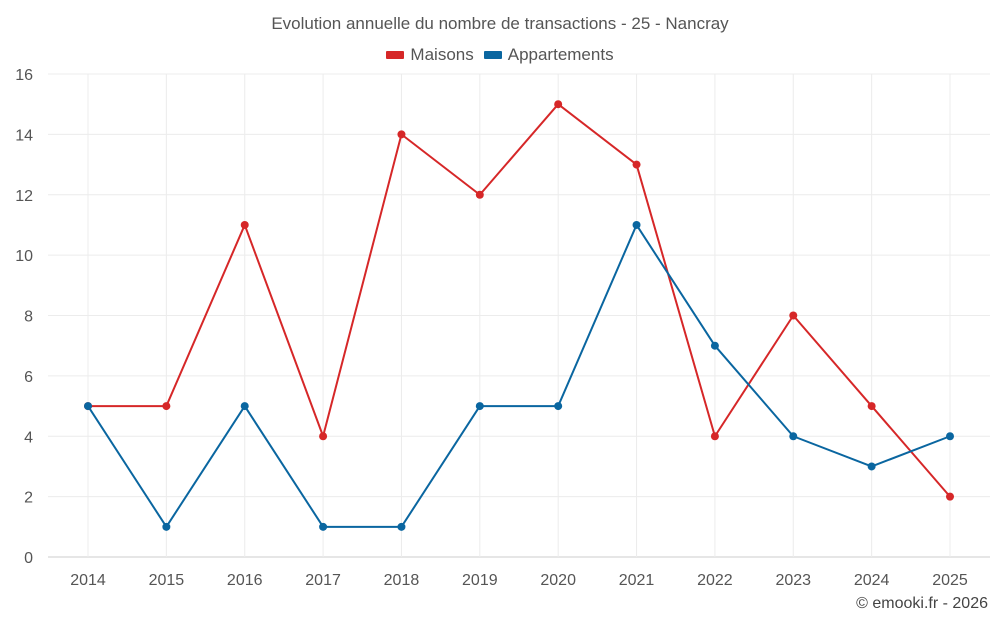 This screenshot has height=625, width=1000. What do you see at coordinates (167, 580) in the screenshot?
I see `x-tick-label: 2015` at bounding box center [167, 580].